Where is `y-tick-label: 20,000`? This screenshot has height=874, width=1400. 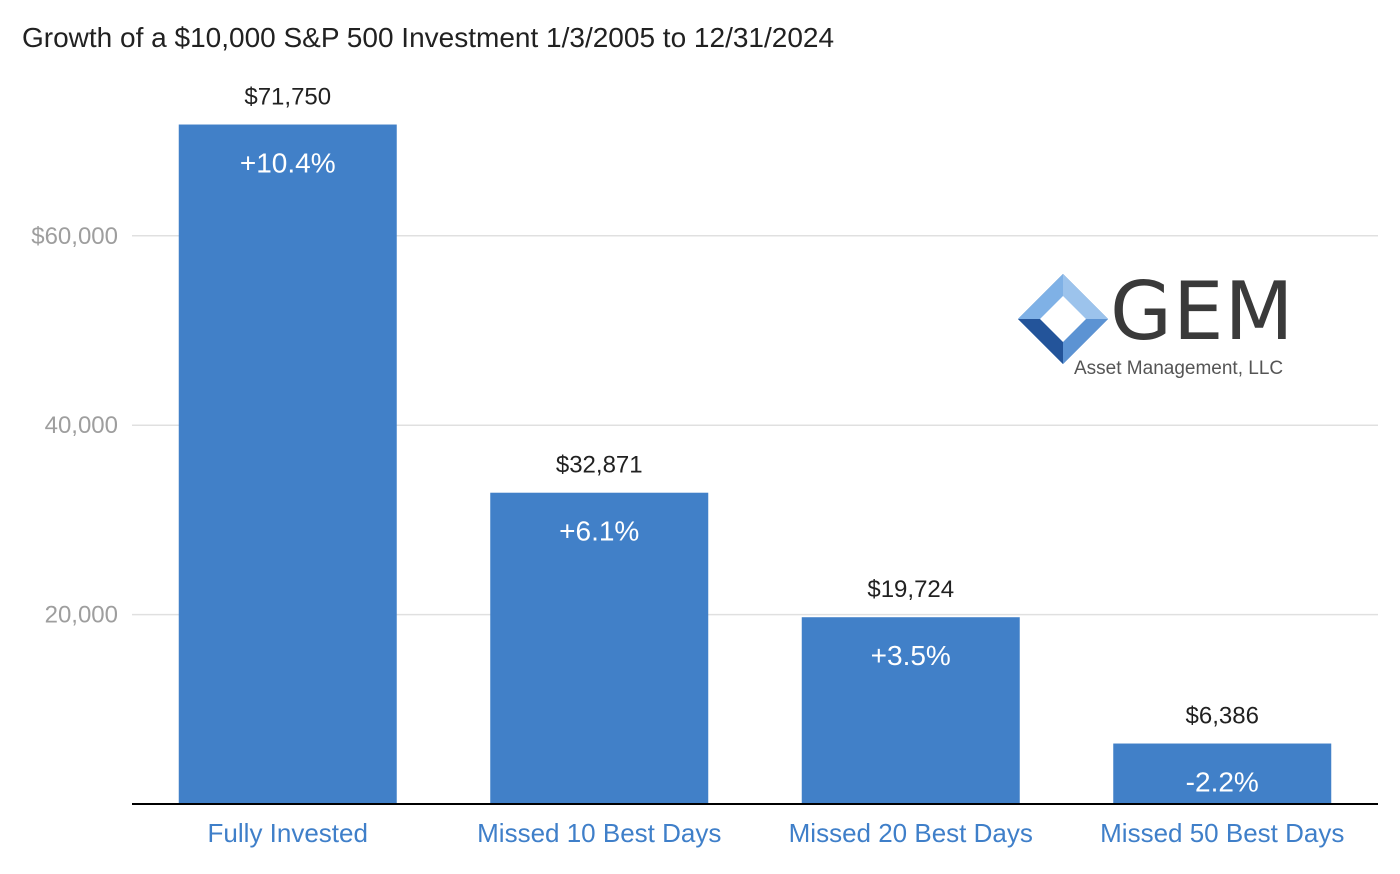
y-tick-label: 20,000 is located at coordinates (81, 615).